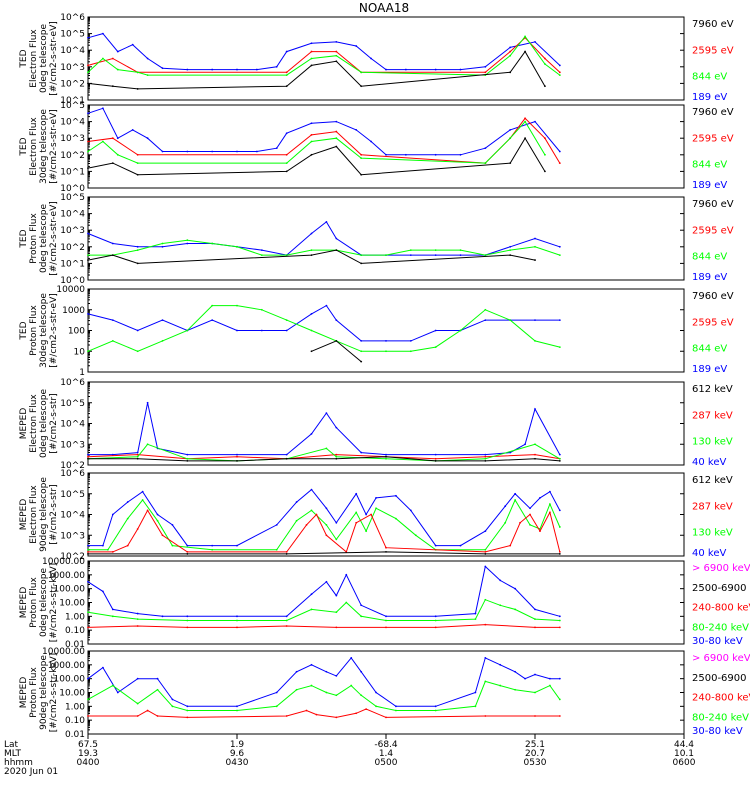 The image size is (750, 800). I want to click on legend-entry: 40 keV, so click(709, 553).